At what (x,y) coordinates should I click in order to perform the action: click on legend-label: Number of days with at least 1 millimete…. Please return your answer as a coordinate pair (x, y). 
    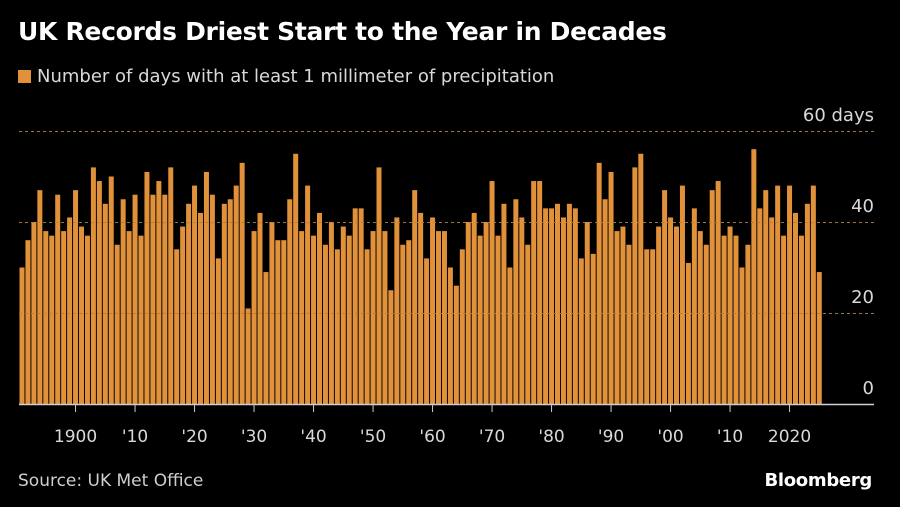
    Looking at the image, I should click on (296, 76).